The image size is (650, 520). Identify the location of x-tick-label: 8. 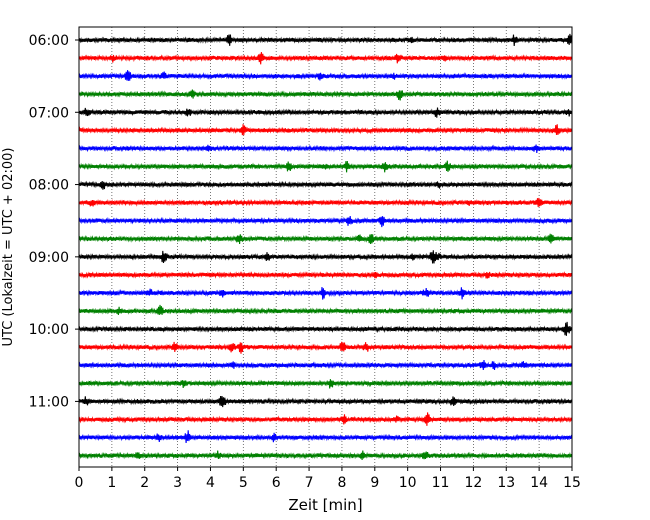
(341, 483).